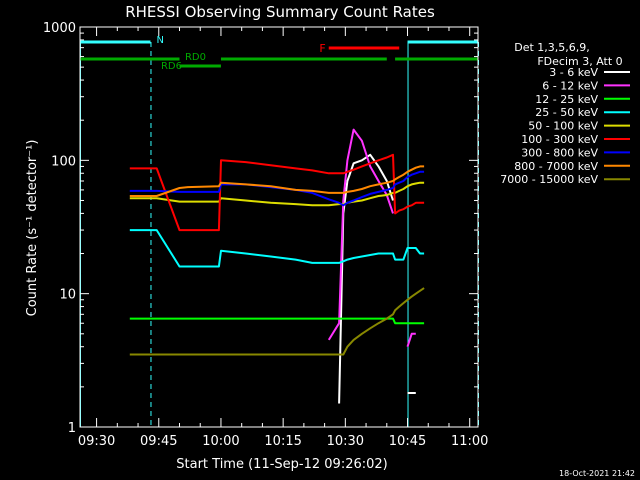  I want to click on legend-label-7: 300 - 800 keV, so click(559, 152).